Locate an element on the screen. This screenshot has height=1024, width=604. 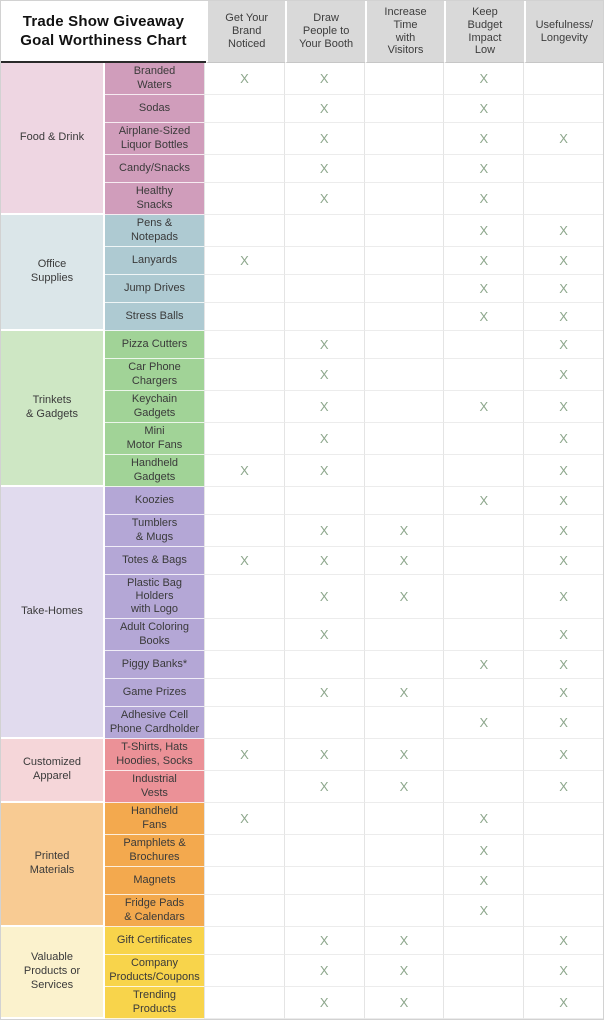
item-row: Handheld Fans X X is located at coordinates (354, 819).